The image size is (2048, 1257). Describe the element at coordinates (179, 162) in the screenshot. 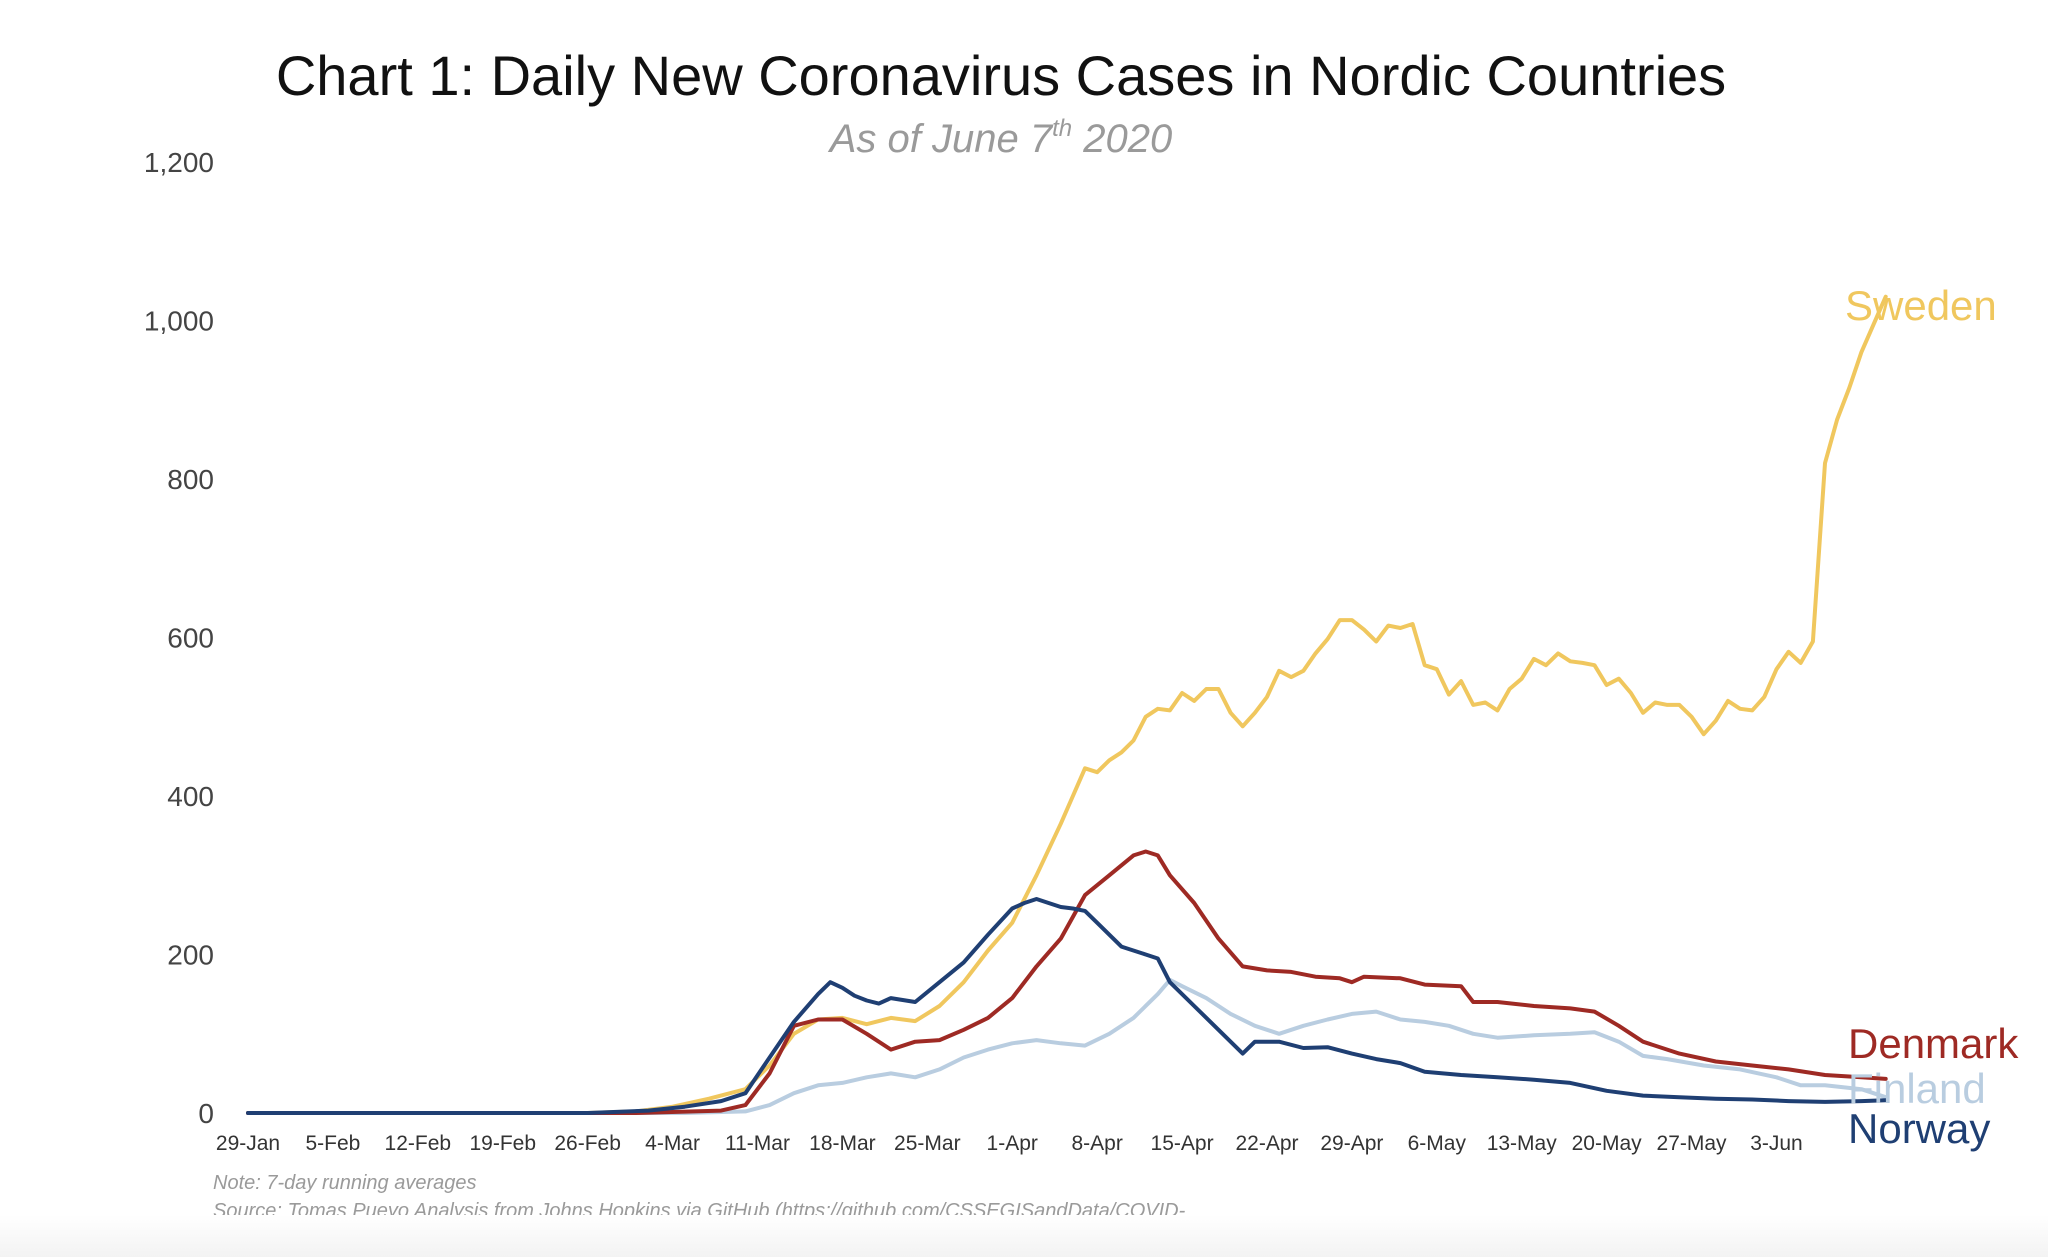

I see `y-tick-label: 1,200` at that location.